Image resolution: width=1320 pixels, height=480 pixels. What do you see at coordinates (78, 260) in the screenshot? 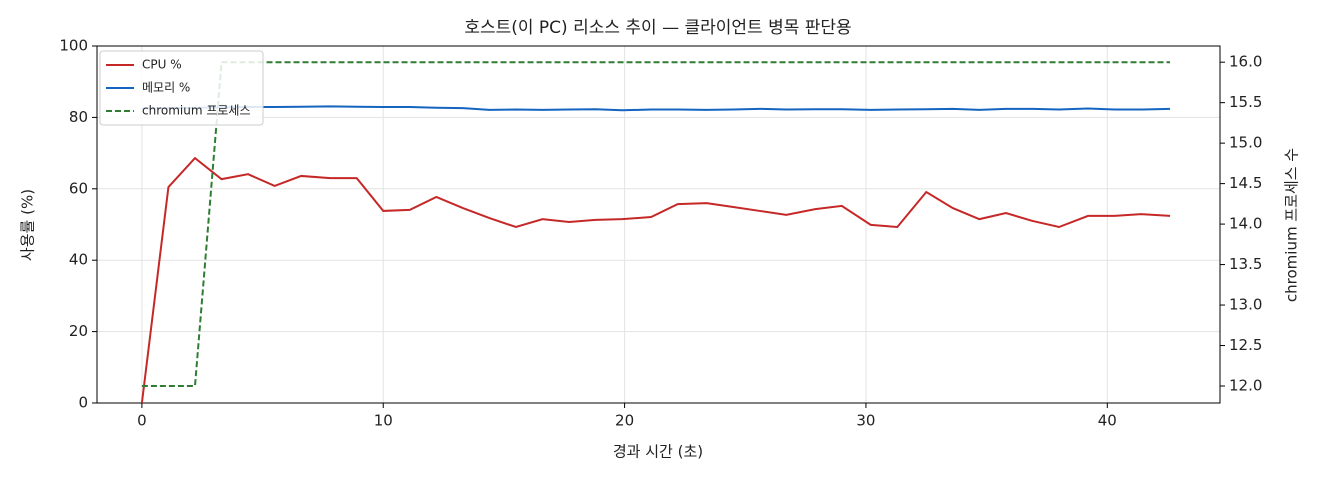
I see `y-tick-label: 40` at bounding box center [78, 260].